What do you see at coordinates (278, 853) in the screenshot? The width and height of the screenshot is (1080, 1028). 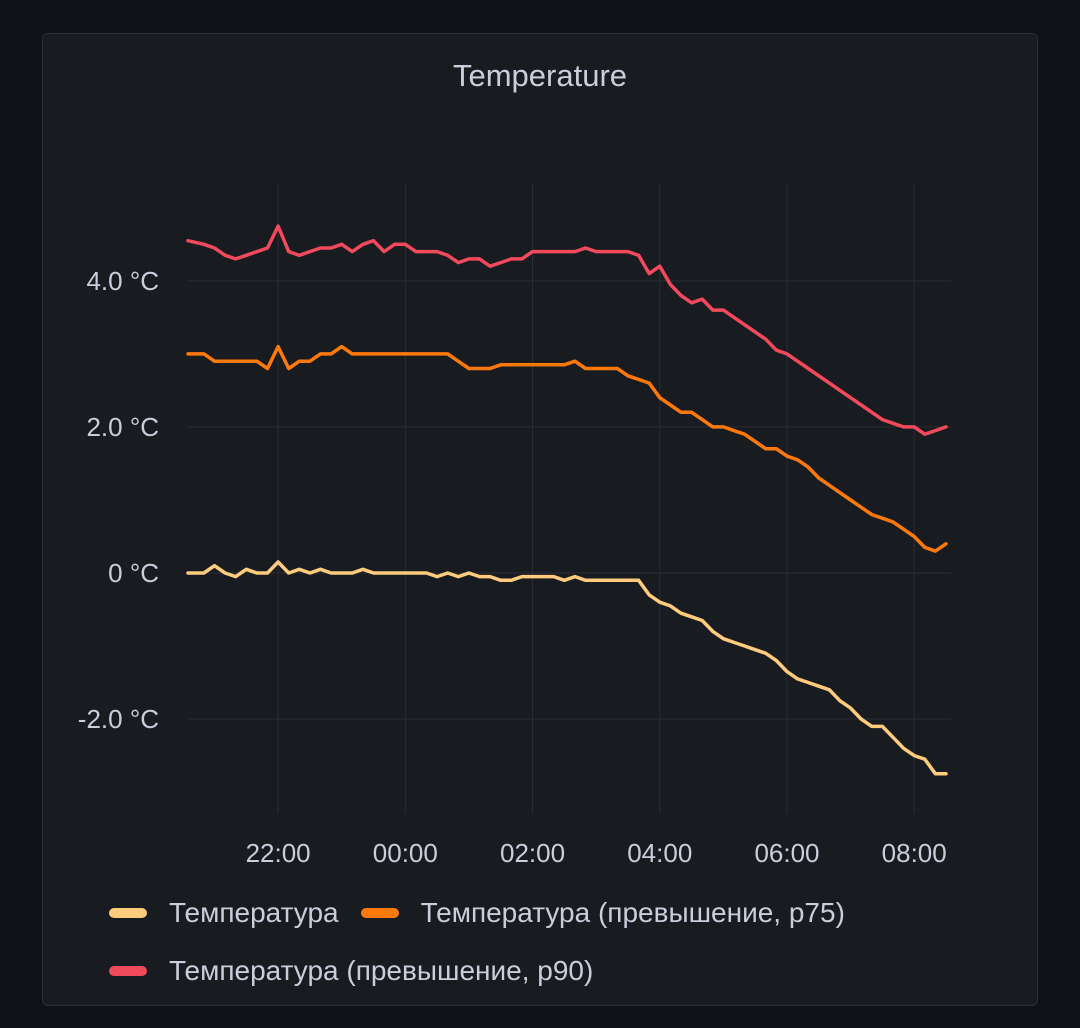 I see `x-tick-label: 22:00` at bounding box center [278, 853].